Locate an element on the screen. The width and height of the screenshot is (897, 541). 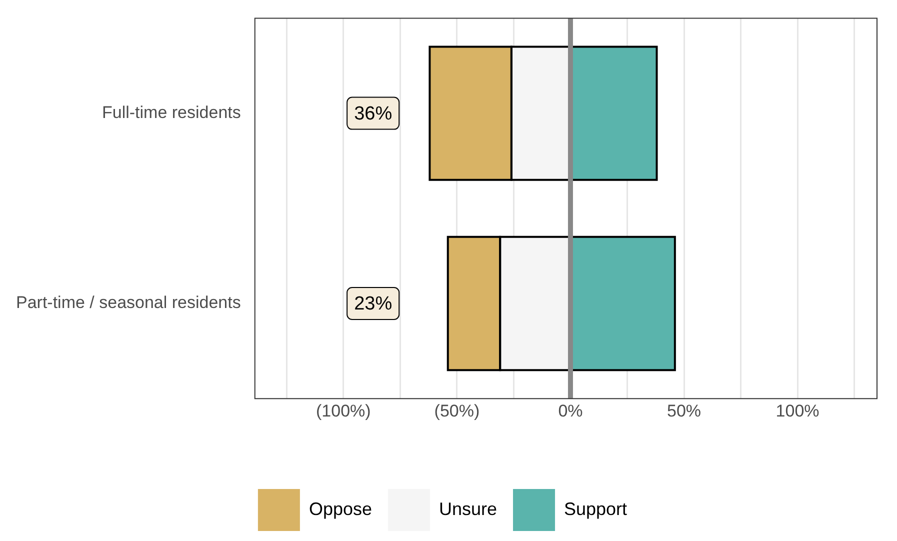
y-tick-label: Full-time residents is located at coordinates (171, 112).